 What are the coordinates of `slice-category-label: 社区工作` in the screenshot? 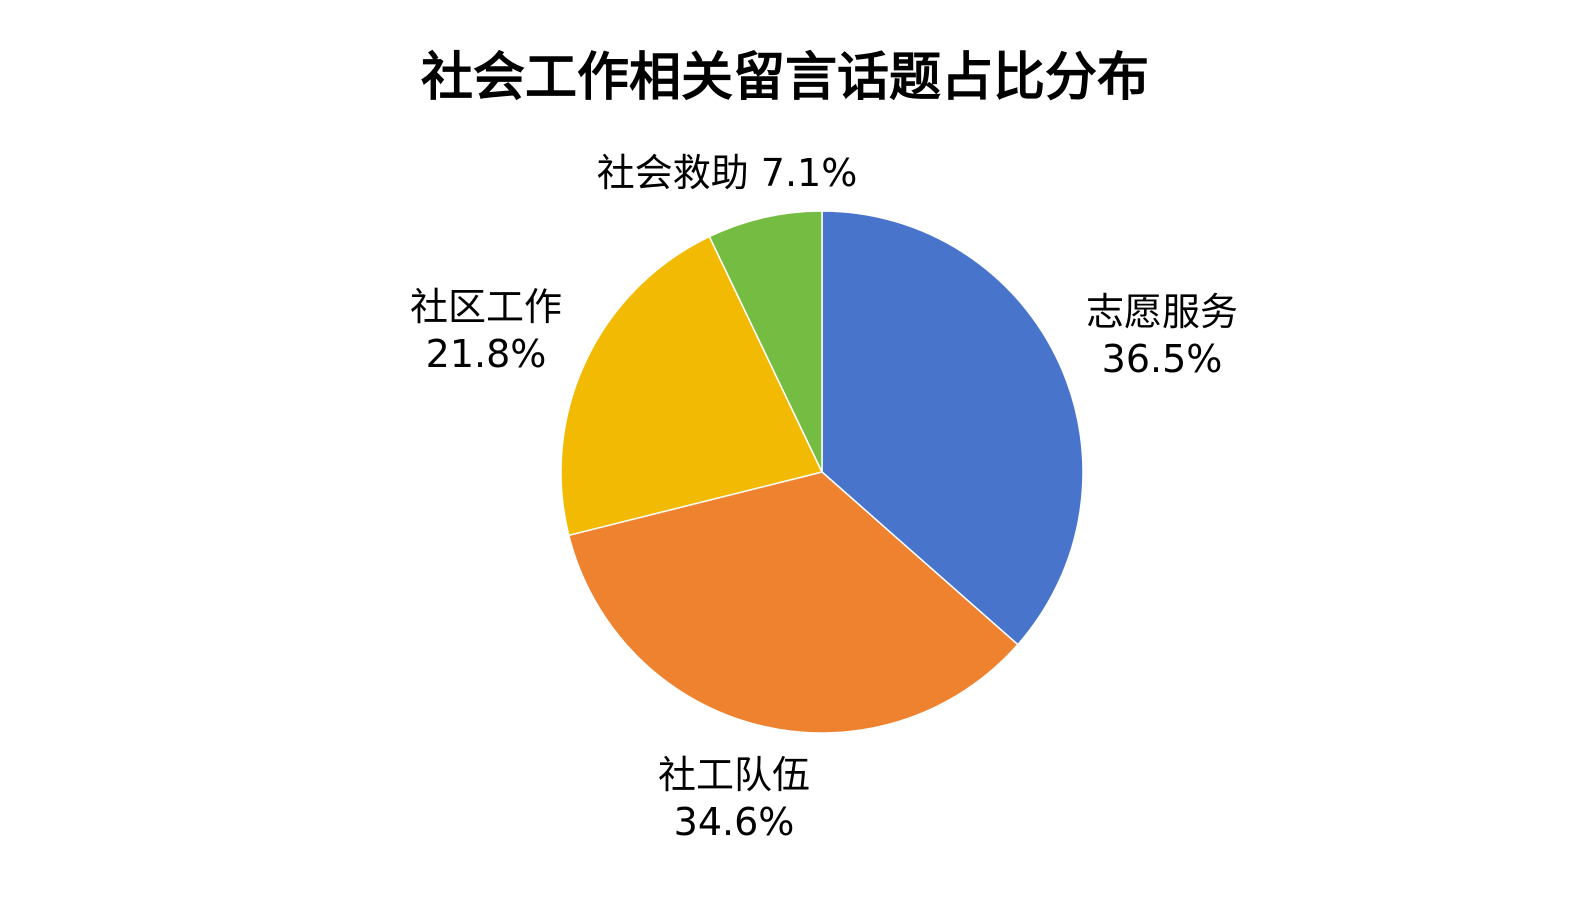 It's located at (486, 307).